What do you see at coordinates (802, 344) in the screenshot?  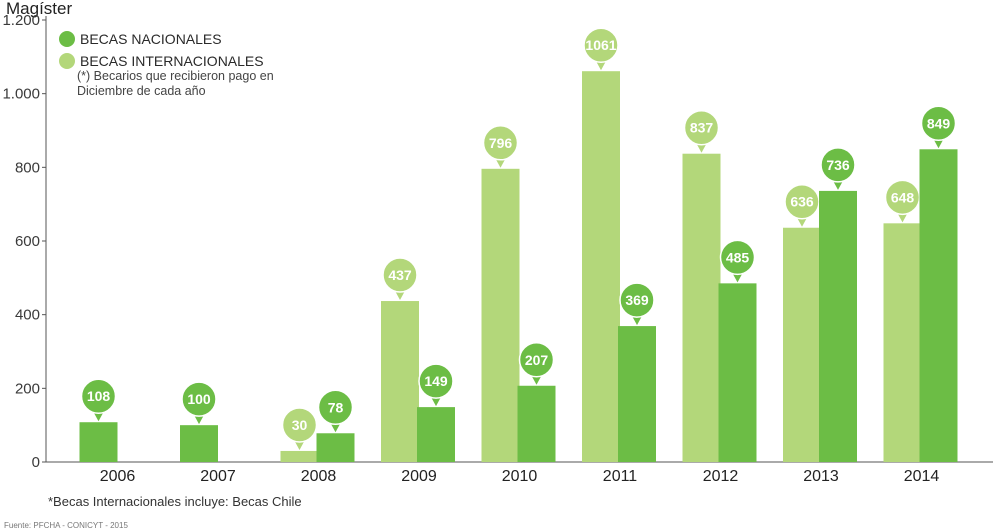 I see `bar-internacionales-2013` at bounding box center [802, 344].